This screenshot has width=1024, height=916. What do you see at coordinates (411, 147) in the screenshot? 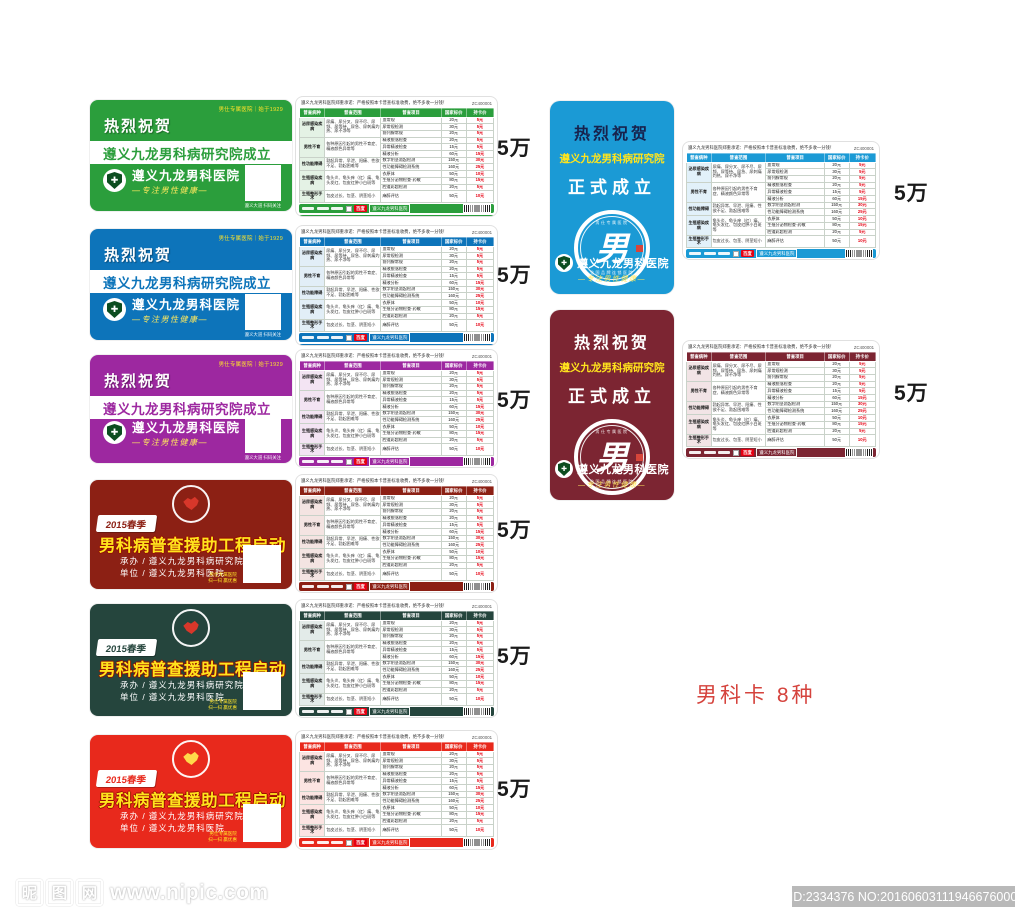
I see `table-cell: 异常精液检查` at bounding box center [411, 147].